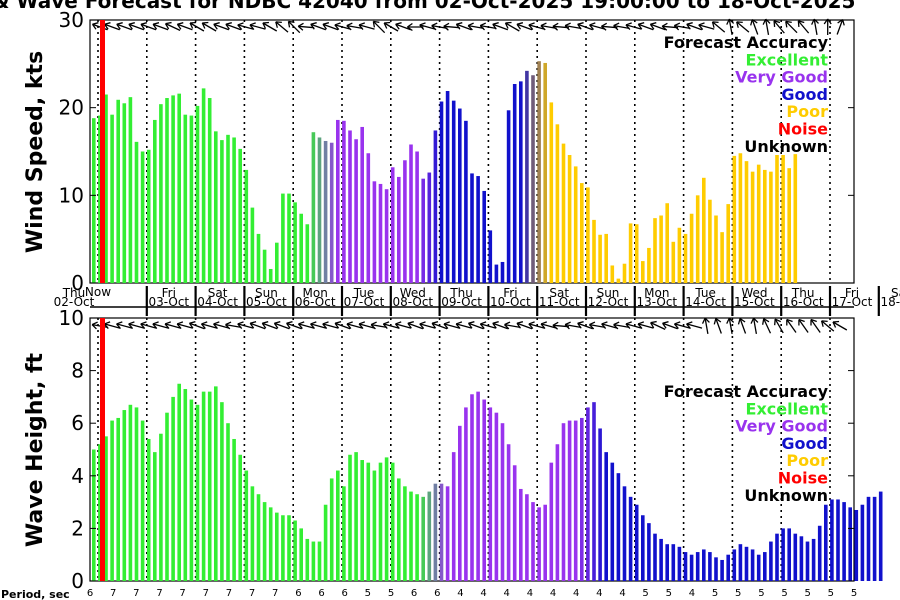 The height and width of the screenshot is (600, 900). I want to click on day-label: Tue, so click(364, 293).